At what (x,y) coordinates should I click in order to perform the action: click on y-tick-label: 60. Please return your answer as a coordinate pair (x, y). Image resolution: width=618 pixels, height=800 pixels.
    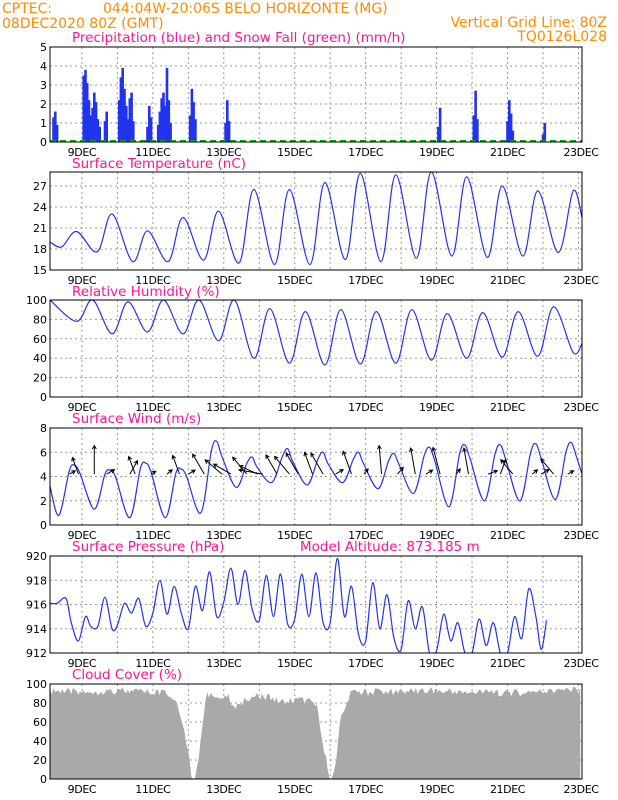
    Looking at the image, I should click on (40, 722).